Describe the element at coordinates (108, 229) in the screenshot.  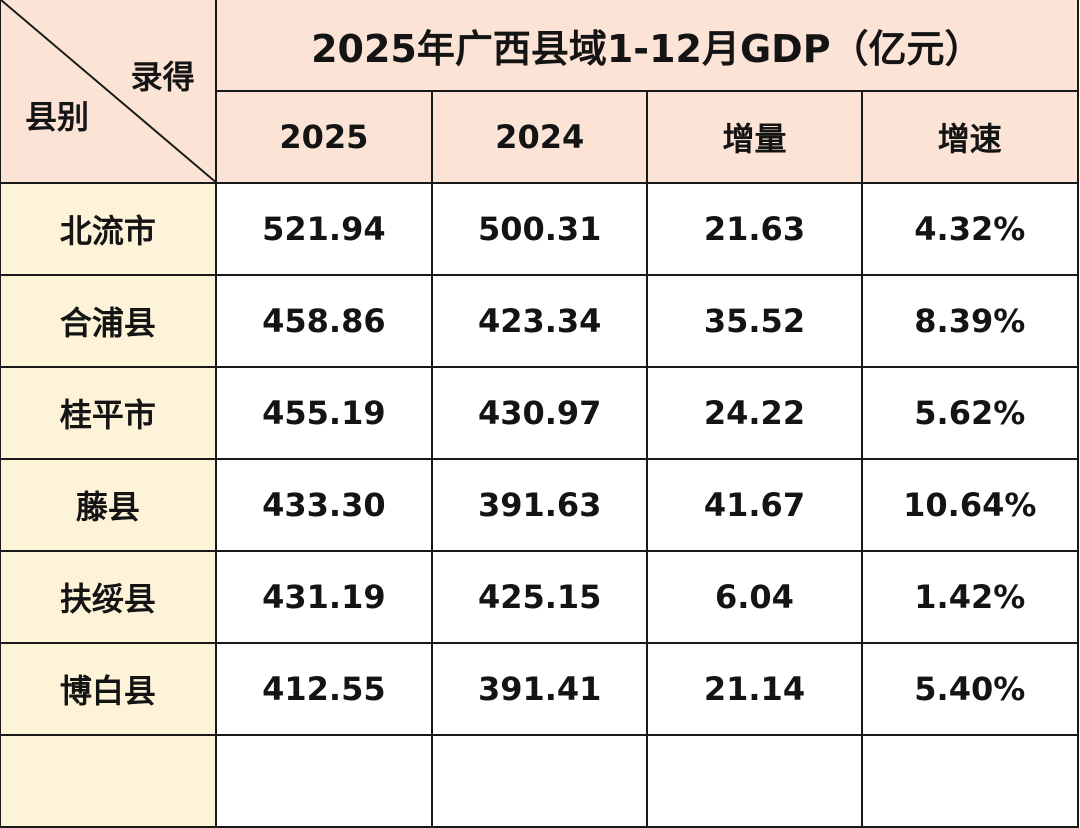
I see `county-name: 北流市` at that location.